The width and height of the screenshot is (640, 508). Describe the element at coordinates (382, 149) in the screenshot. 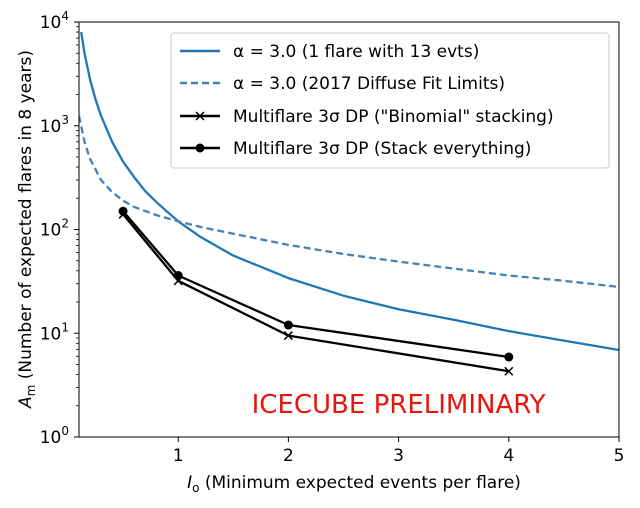

I see `legend-label-3: Multiflare 3σ DP (Stack everything)` at that location.